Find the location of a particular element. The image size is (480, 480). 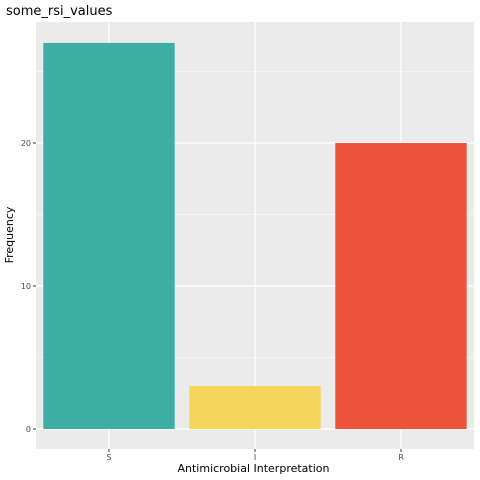

y-axis: 0 10 20 is located at coordinates (28, 286).